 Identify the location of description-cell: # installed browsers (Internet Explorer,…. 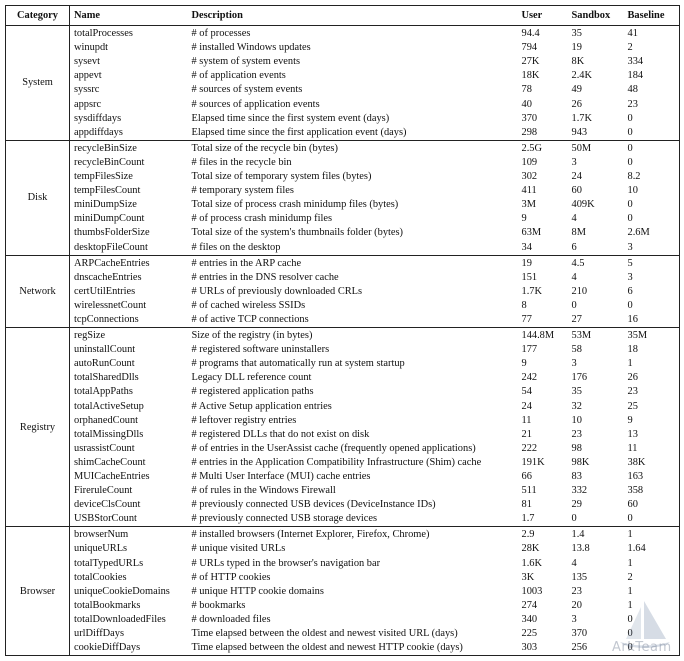
(310, 535).